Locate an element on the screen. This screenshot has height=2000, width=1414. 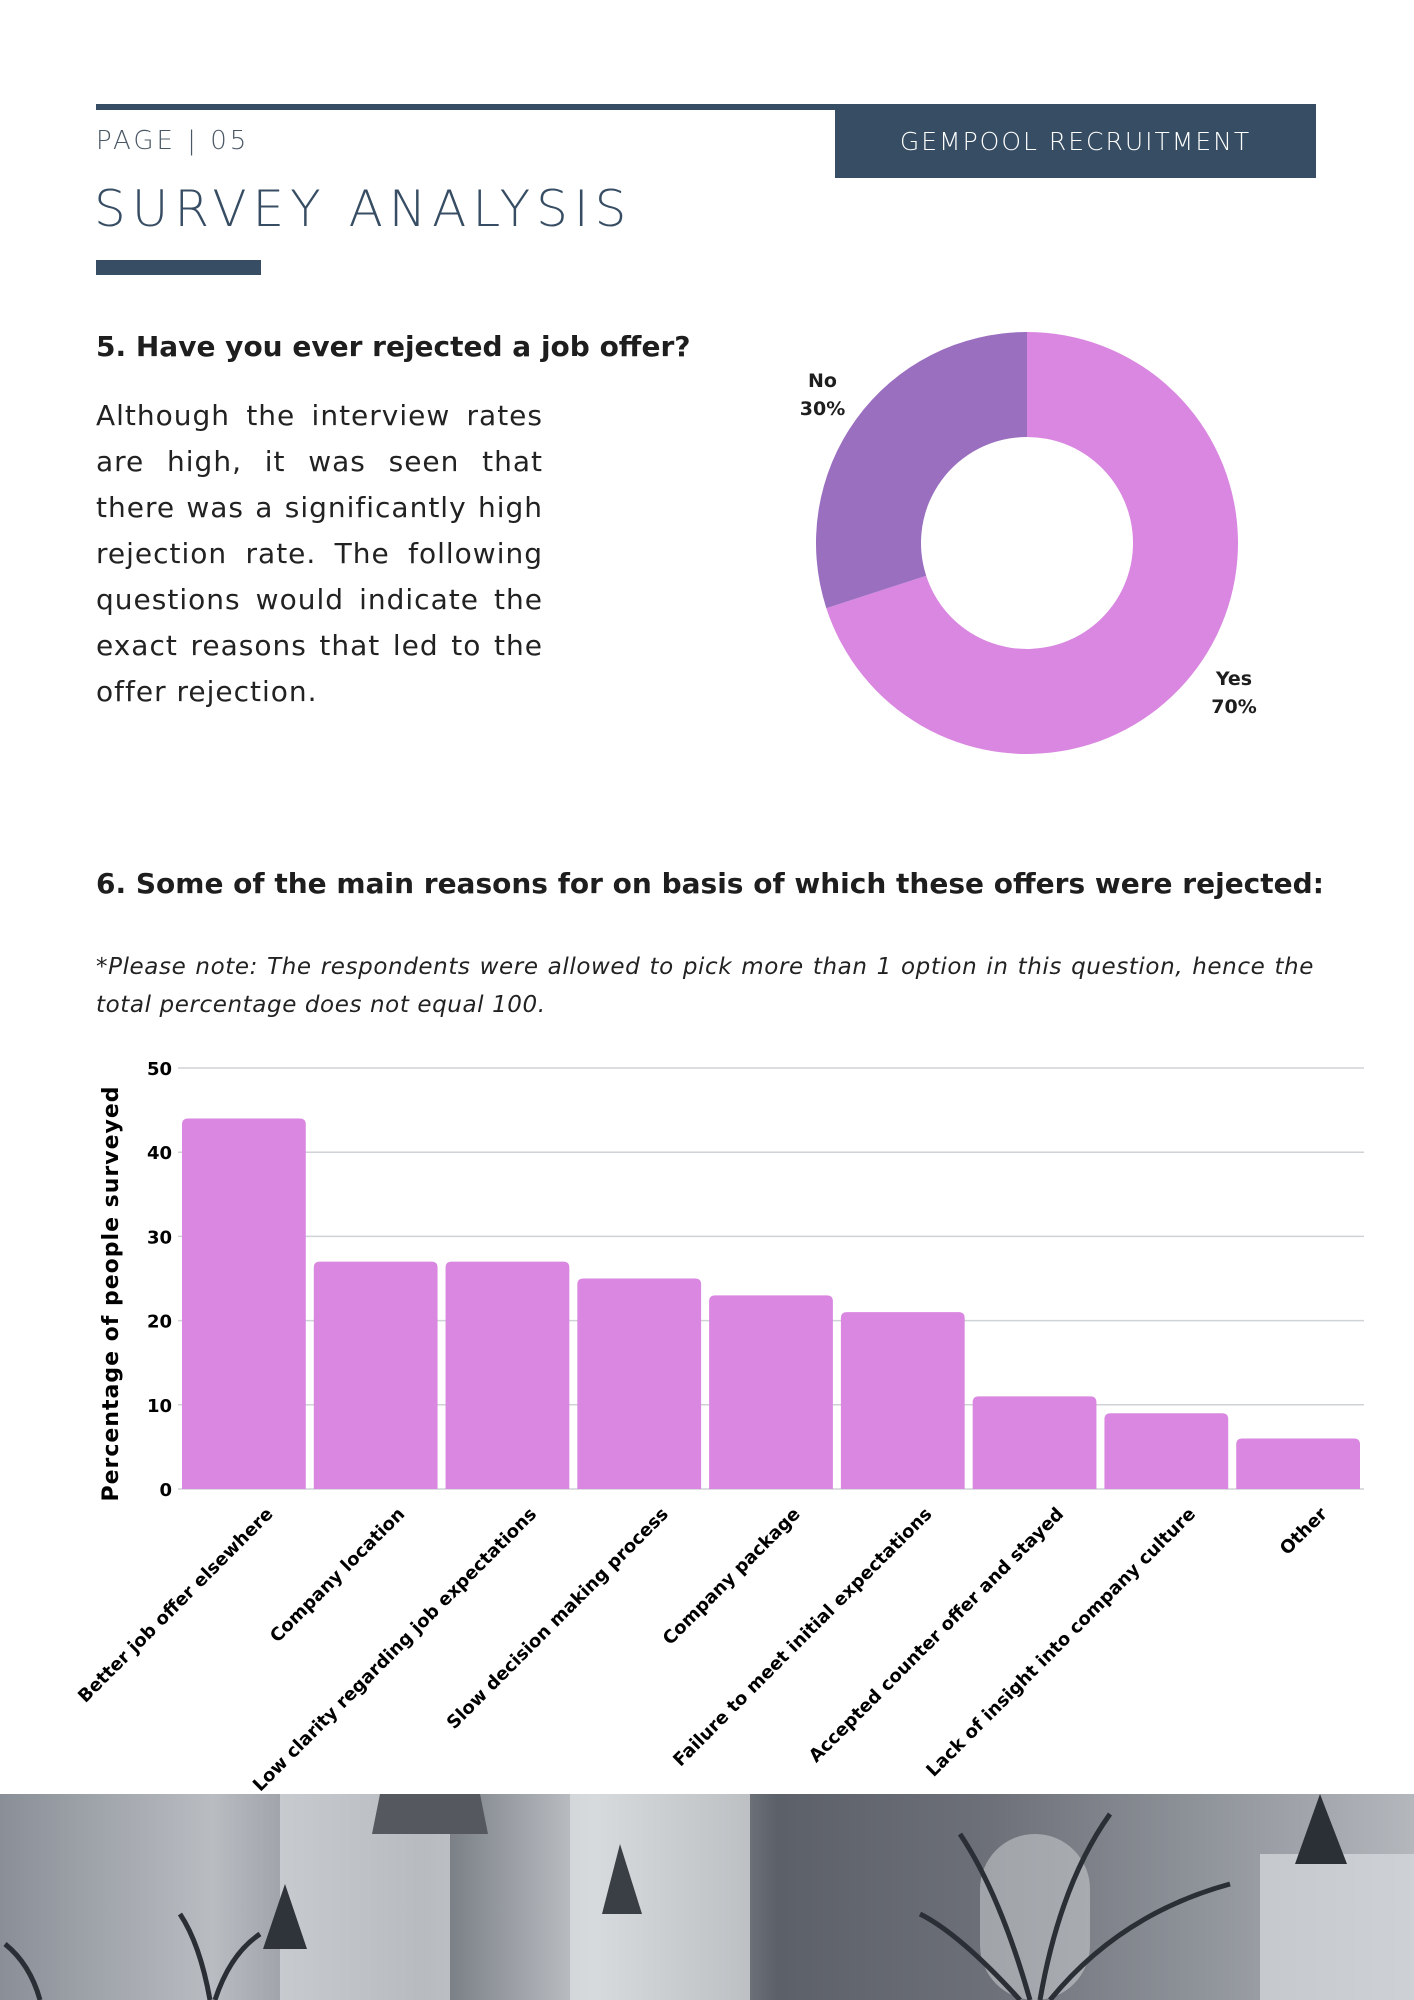
y-tick-label: 50 is located at coordinates (159, 1069).